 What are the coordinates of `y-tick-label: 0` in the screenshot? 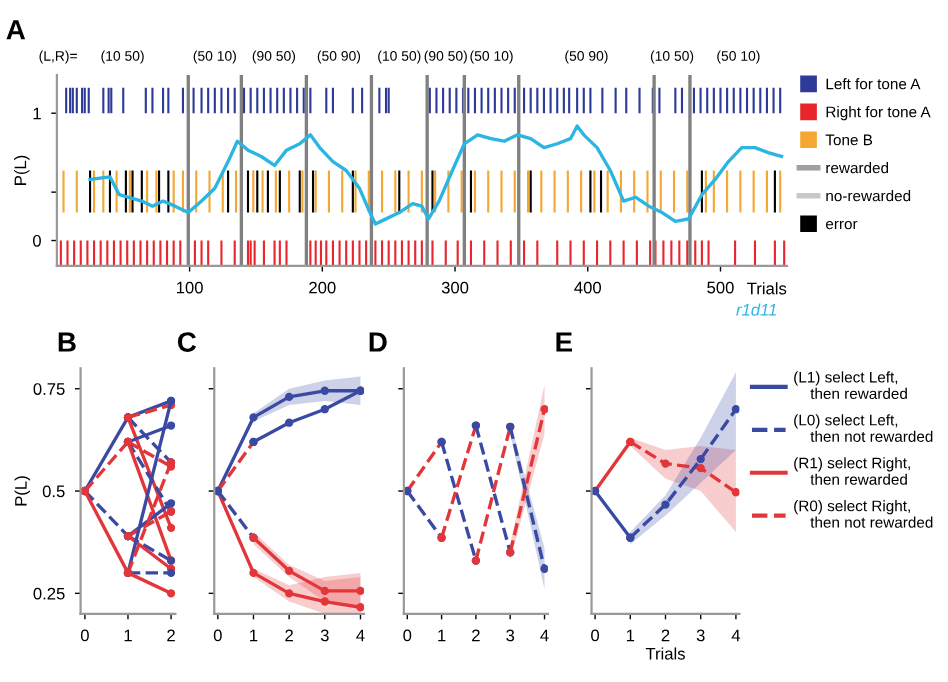 It's located at (36, 240).